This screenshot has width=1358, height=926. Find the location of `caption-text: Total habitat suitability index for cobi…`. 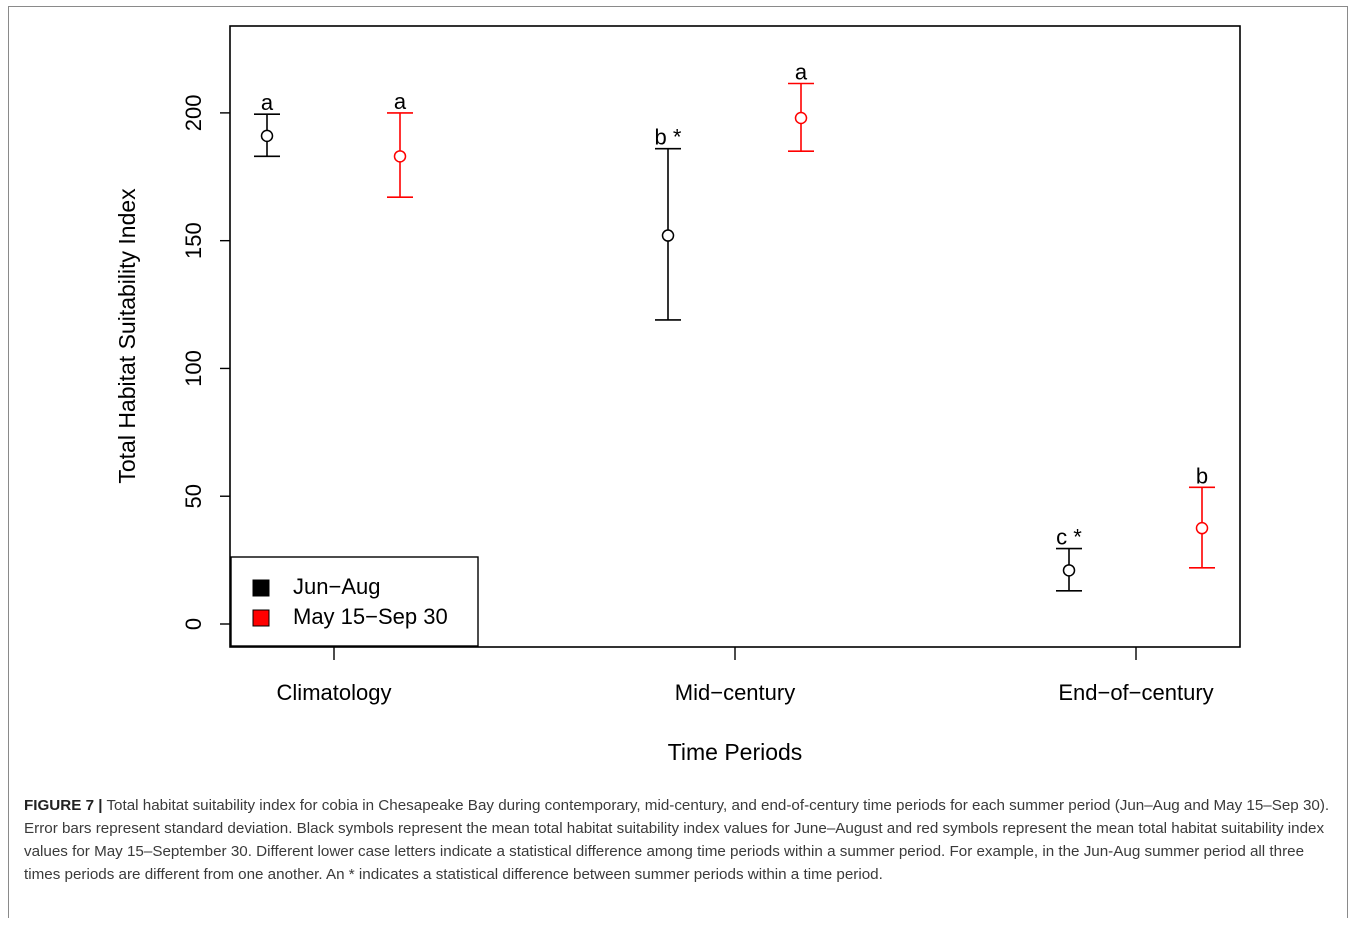

caption-text: Total habitat suitability index for cobi… is located at coordinates (677, 840).